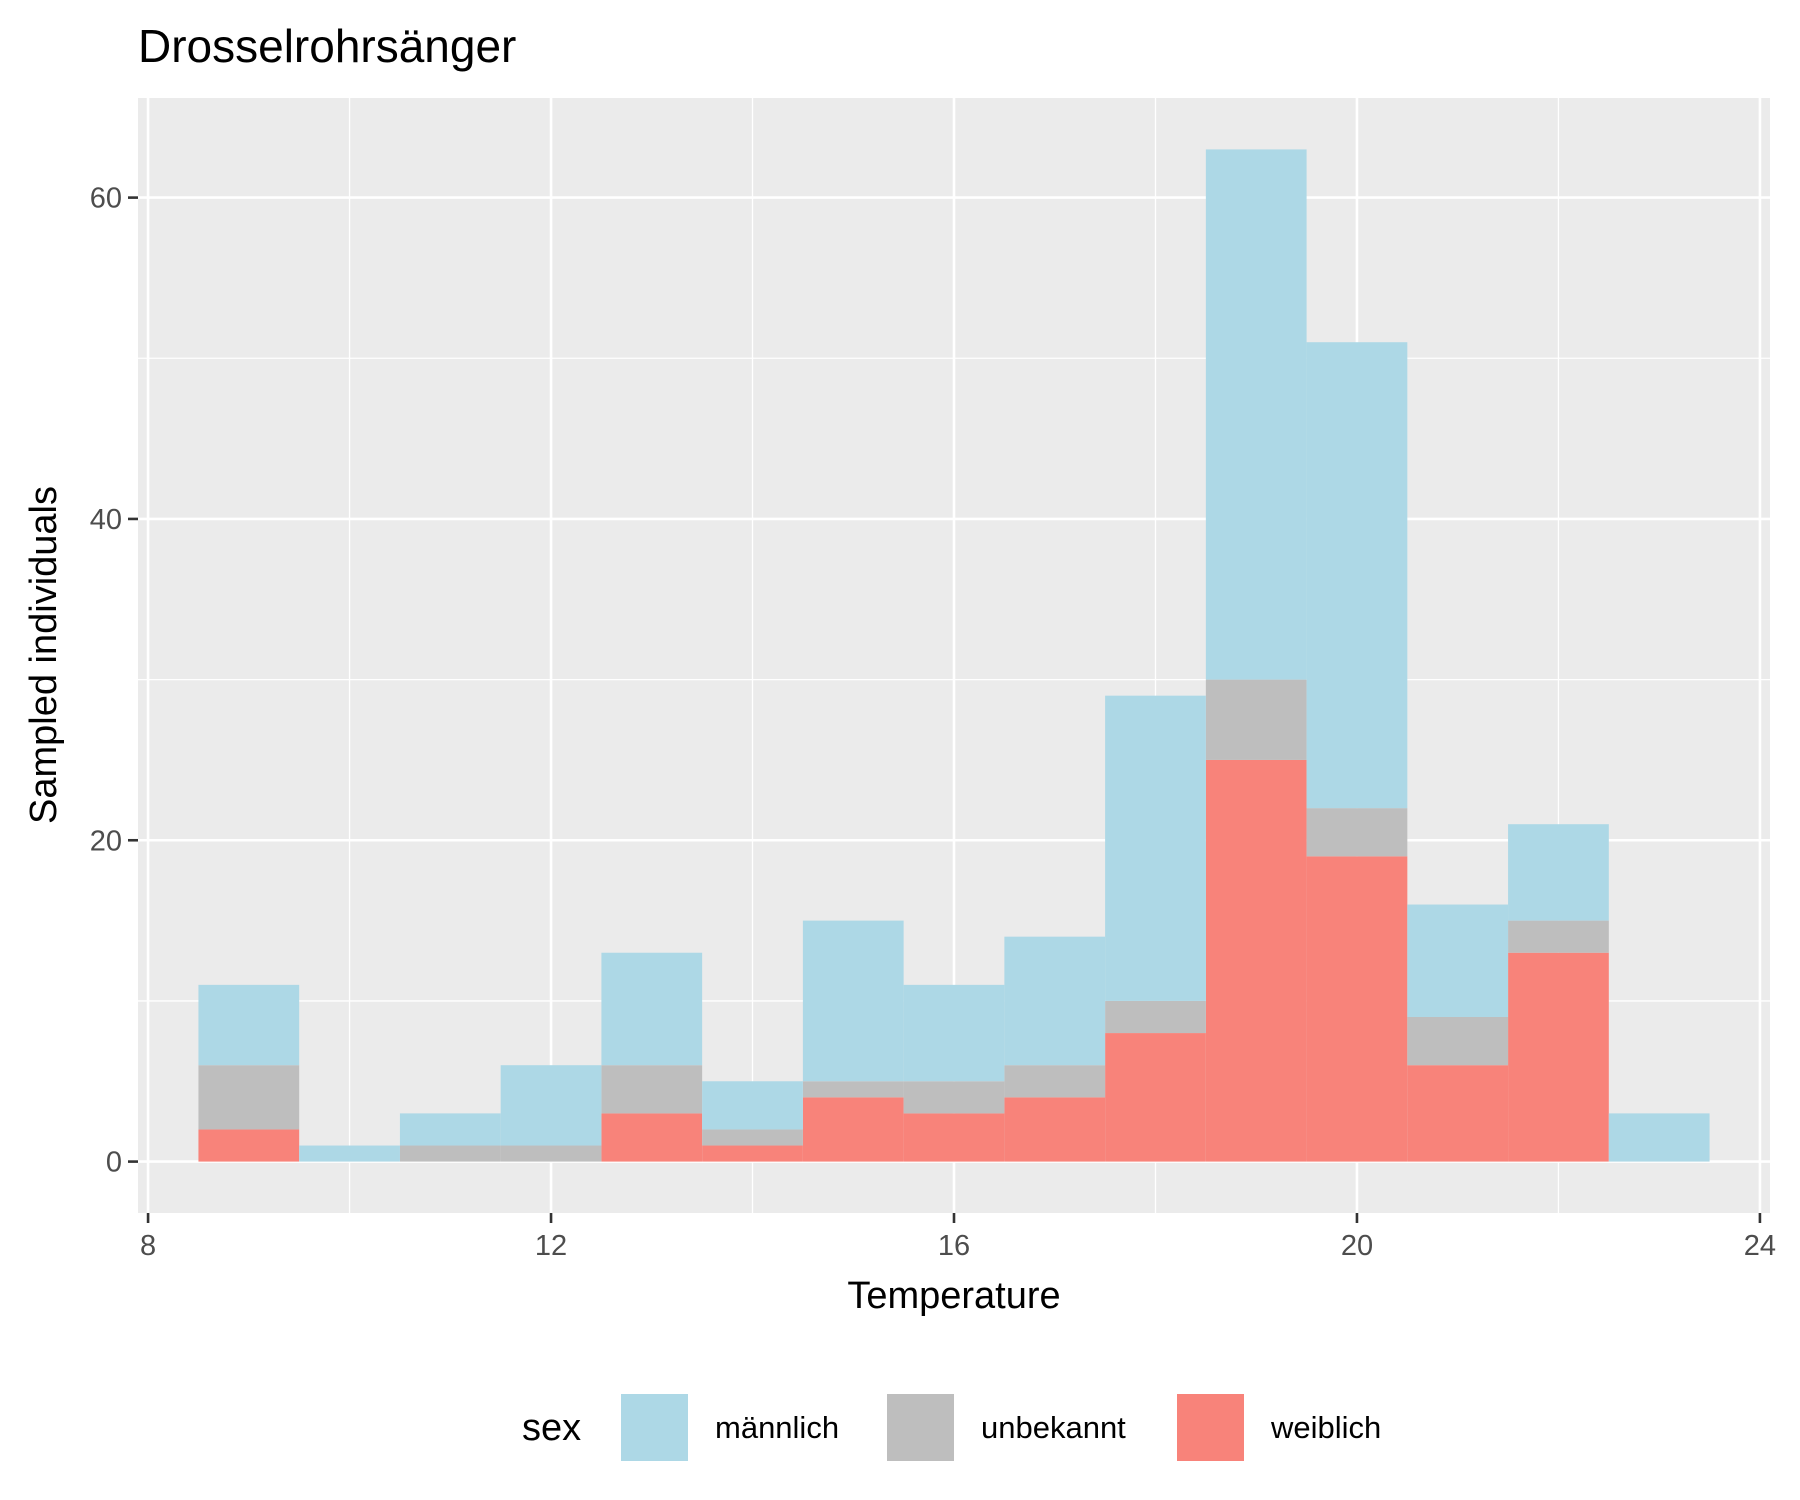 The image size is (1800, 1500). Describe the element at coordinates (106, 520) in the screenshot. I see `y-tick-label: 40` at that location.